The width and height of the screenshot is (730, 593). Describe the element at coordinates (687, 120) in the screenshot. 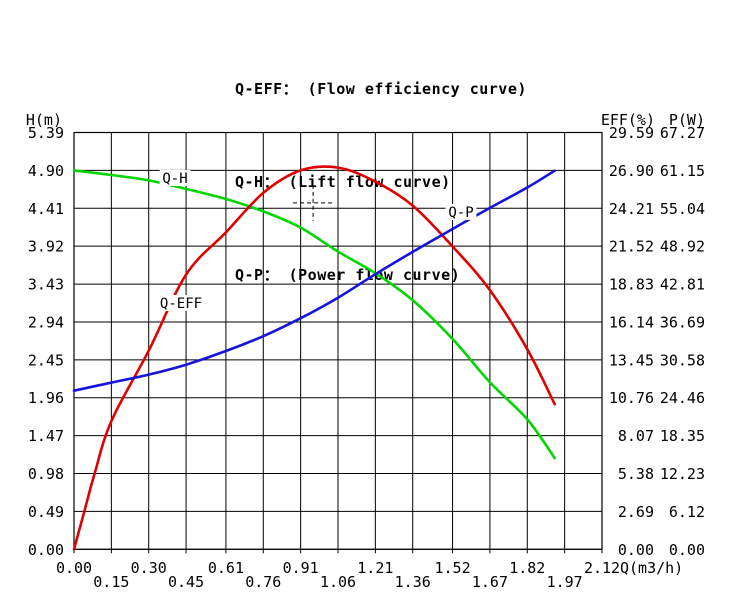

I see `p-axis-header: P(W)` at that location.